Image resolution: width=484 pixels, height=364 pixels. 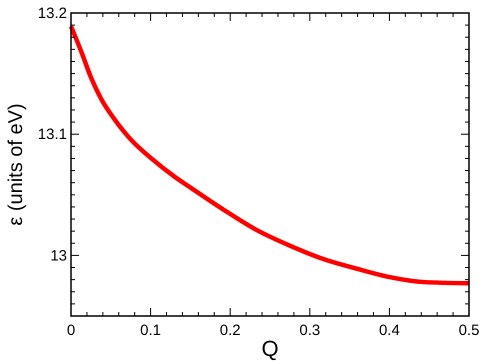 I want to click on x-tick-label: 0.1, so click(x=151, y=330).